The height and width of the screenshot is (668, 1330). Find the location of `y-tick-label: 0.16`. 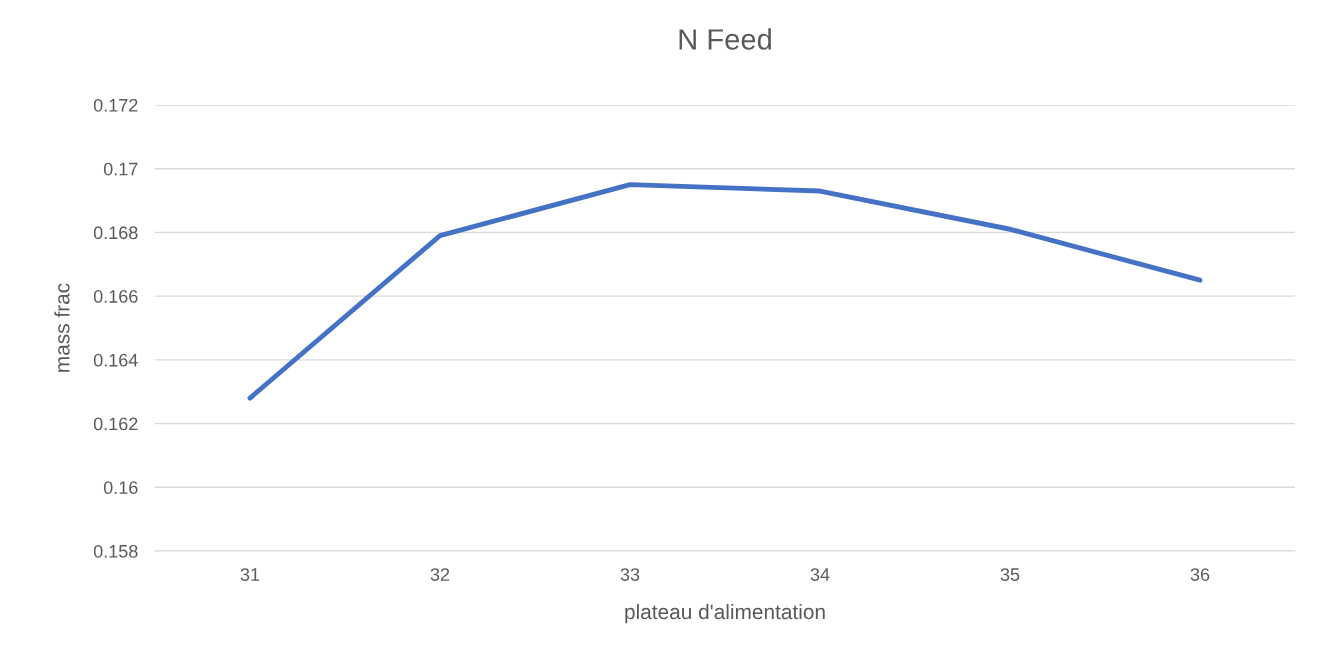

y-tick-label: 0.16 is located at coordinates (120, 488).